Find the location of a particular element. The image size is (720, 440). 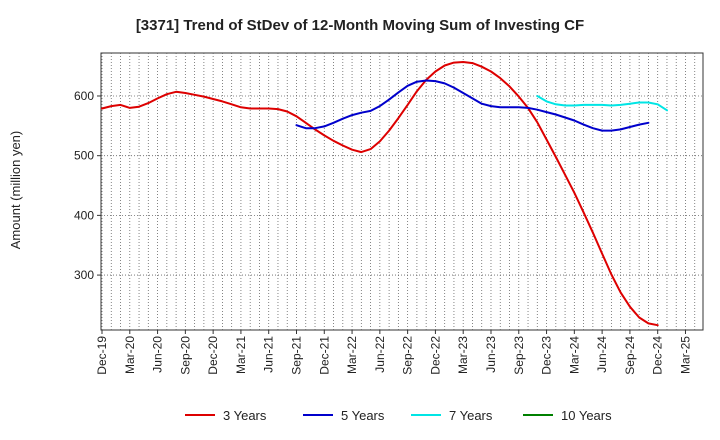

x-tick-label: Dec-20 is located at coordinates (213, 355).